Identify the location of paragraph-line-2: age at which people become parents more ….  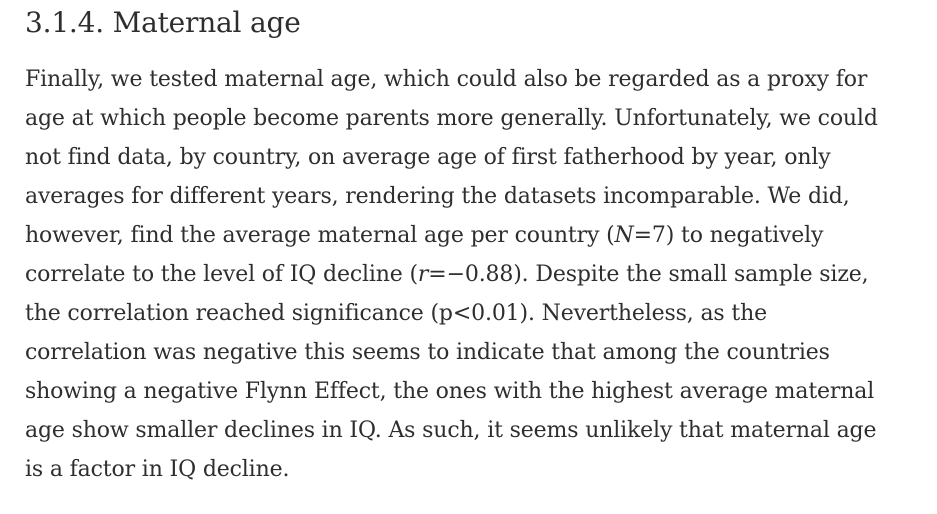
(451, 118).